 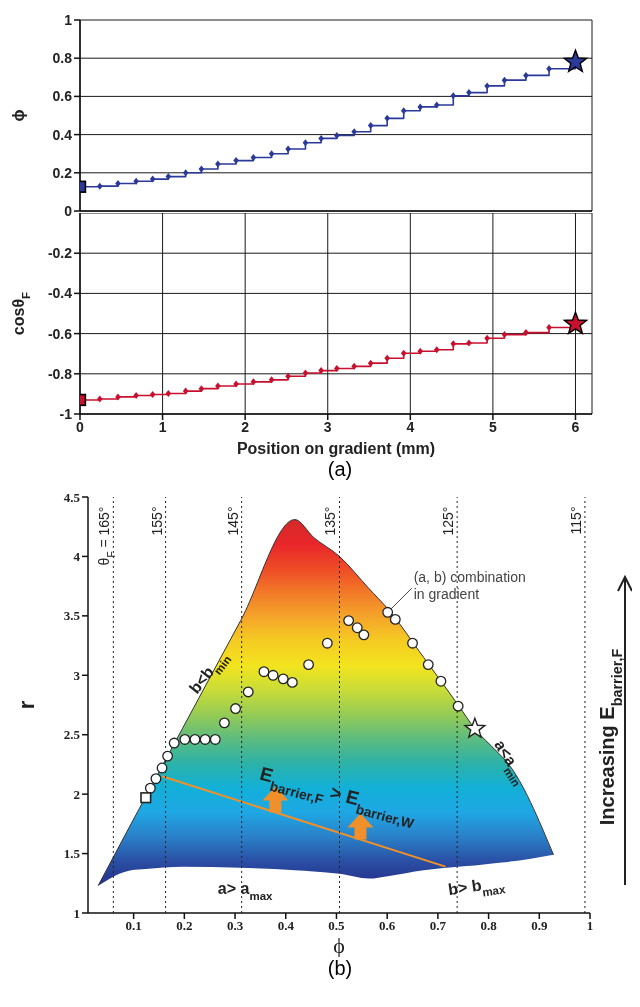 I want to click on x-tick-label: 0.1, so click(x=133, y=926).